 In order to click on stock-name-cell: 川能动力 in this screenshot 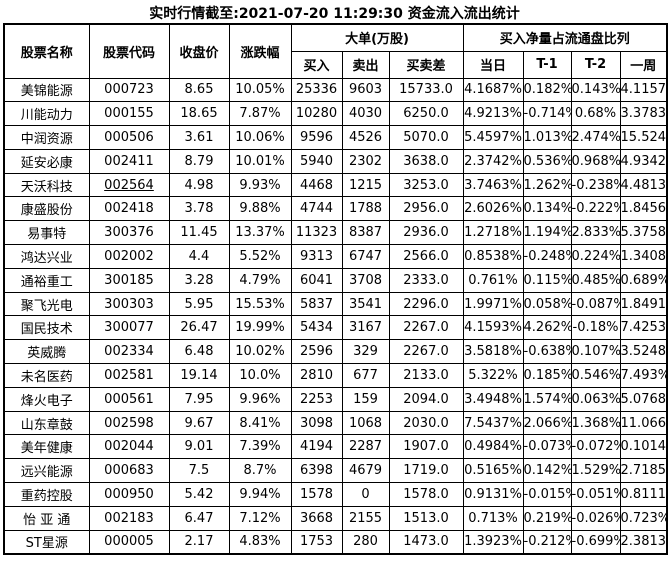, I will do `click(46, 114)`.